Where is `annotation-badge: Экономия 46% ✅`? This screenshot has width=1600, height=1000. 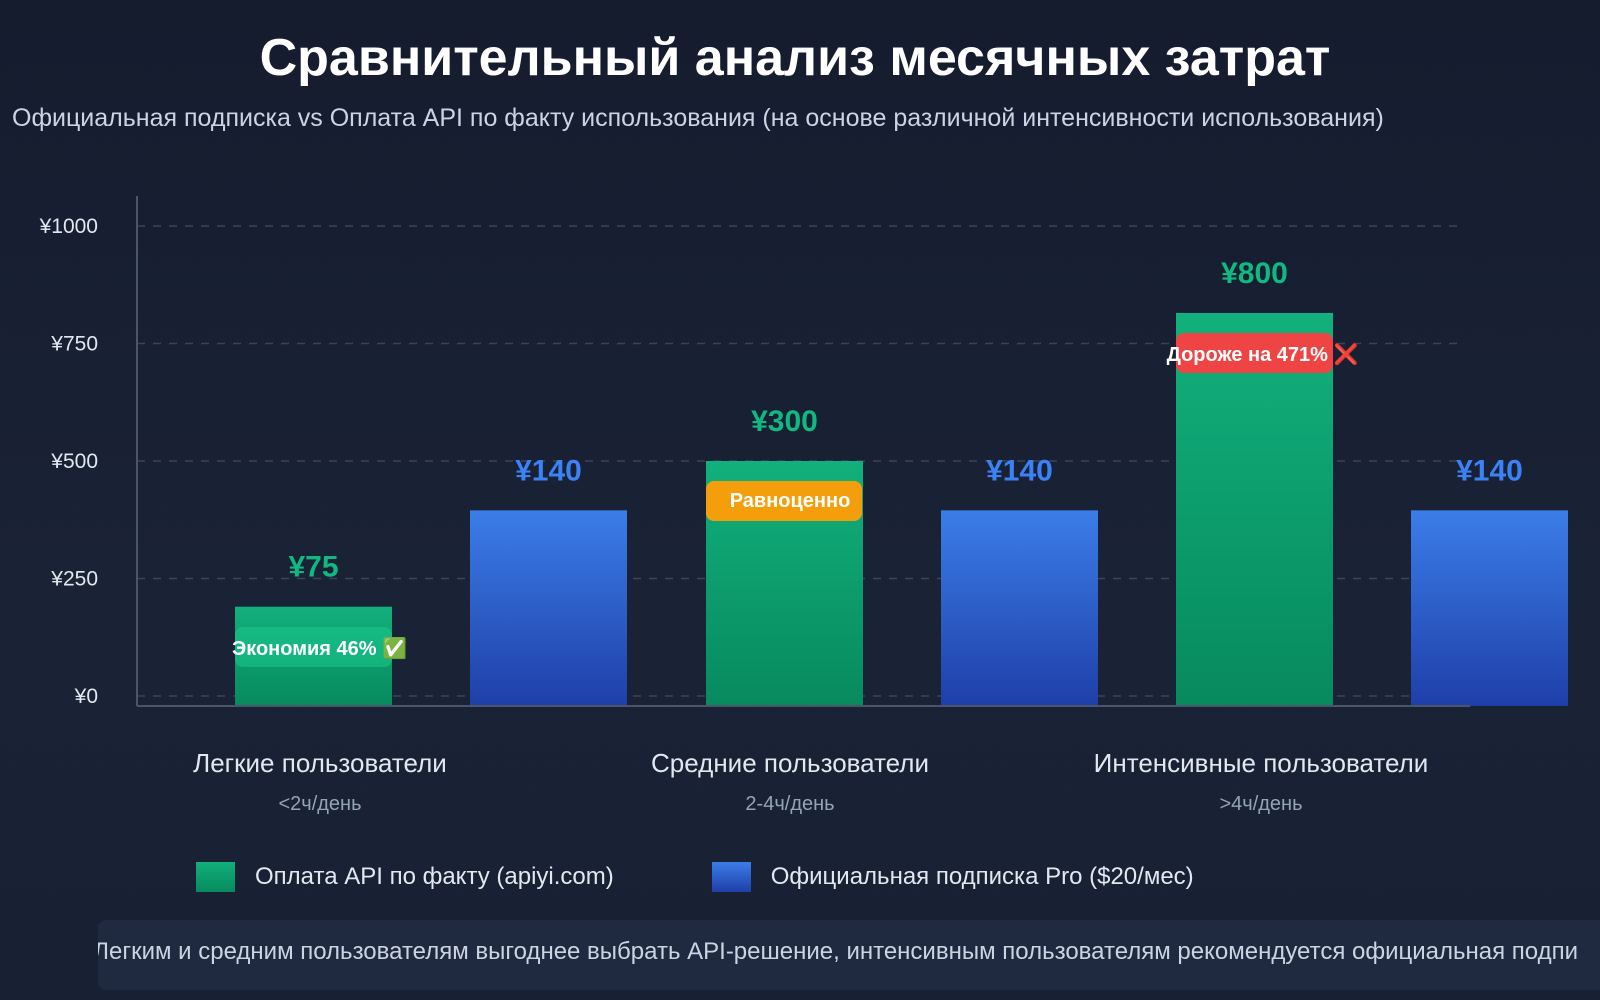 annotation-badge: Экономия 46% ✅ is located at coordinates (319, 649).